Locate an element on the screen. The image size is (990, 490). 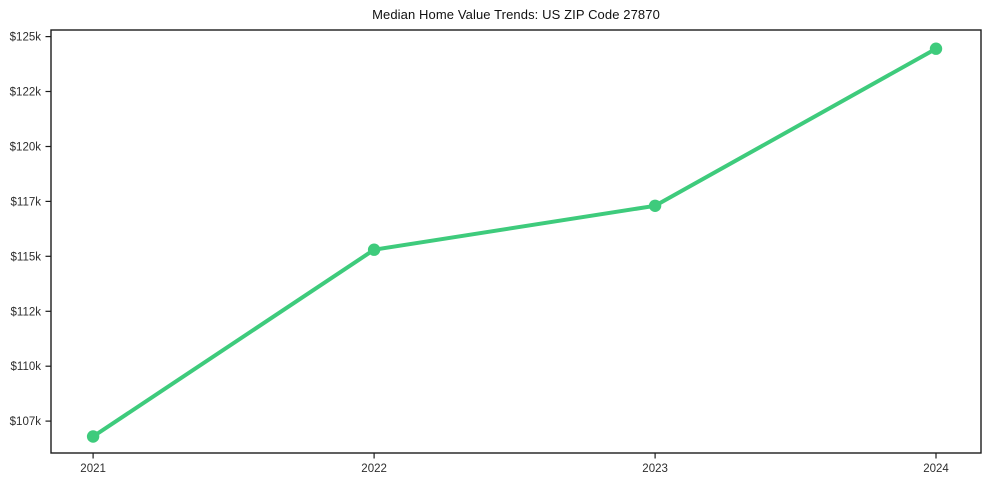
data-point-2024 is located at coordinates (936, 48).